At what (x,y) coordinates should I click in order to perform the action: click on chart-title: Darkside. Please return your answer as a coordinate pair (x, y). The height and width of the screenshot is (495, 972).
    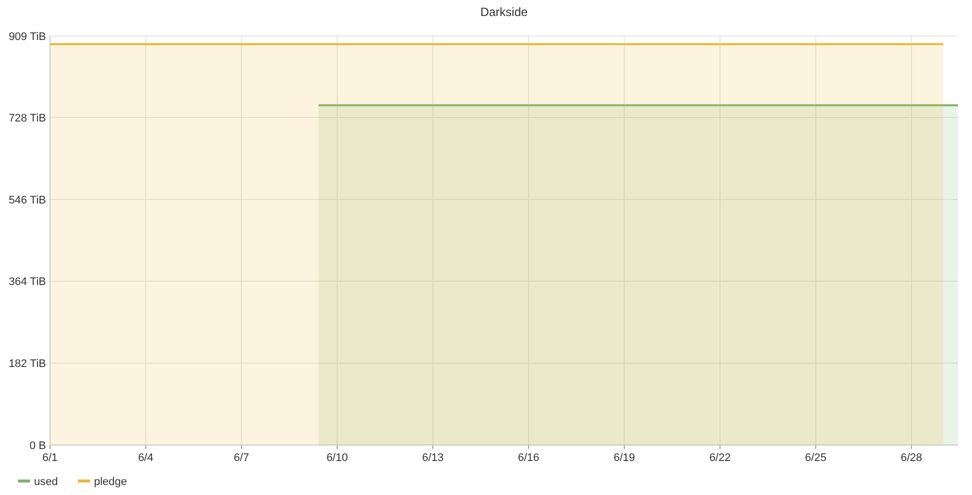
    Looking at the image, I should click on (504, 12).